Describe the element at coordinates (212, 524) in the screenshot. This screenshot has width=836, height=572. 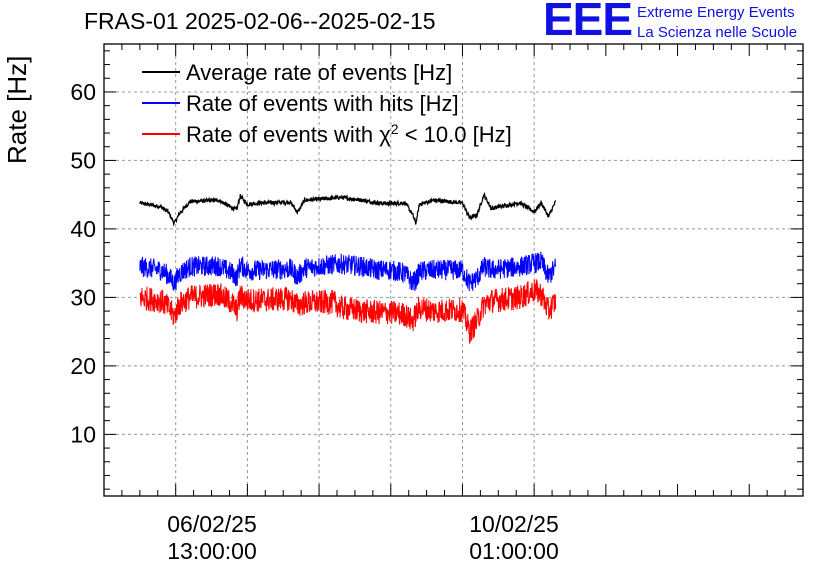
I see `x-tick-label-date: 06/02/25` at that location.